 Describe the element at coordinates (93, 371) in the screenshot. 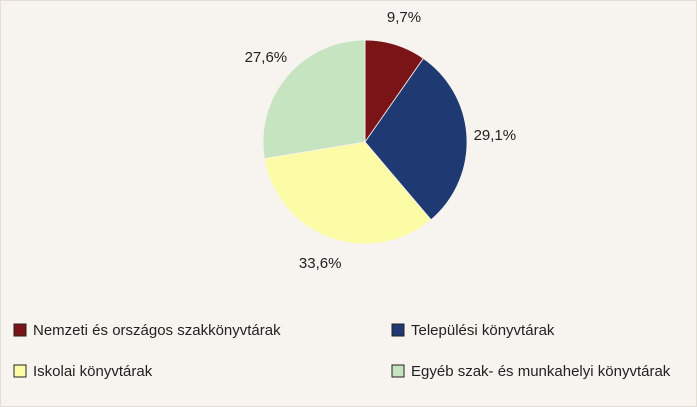

I see `legend-label: Iskolai könyvtárak` at that location.